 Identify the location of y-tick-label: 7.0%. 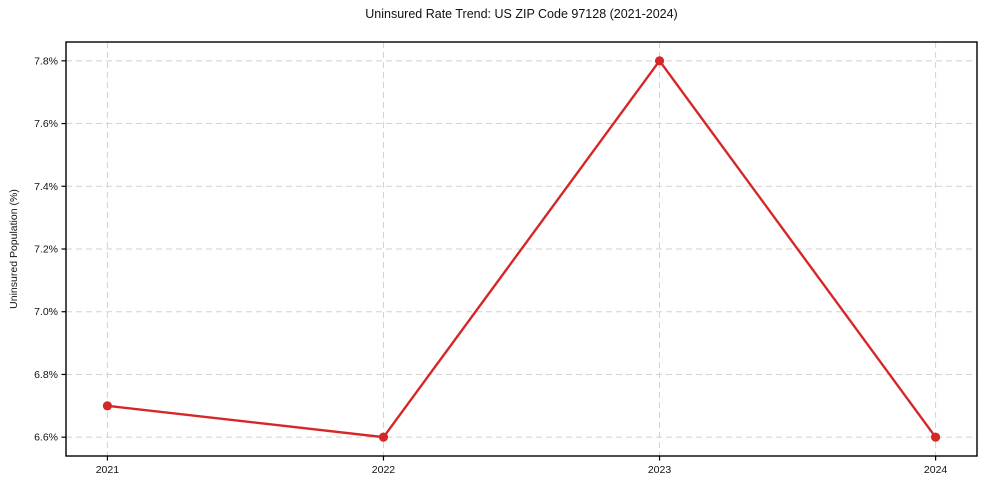
(46, 312).